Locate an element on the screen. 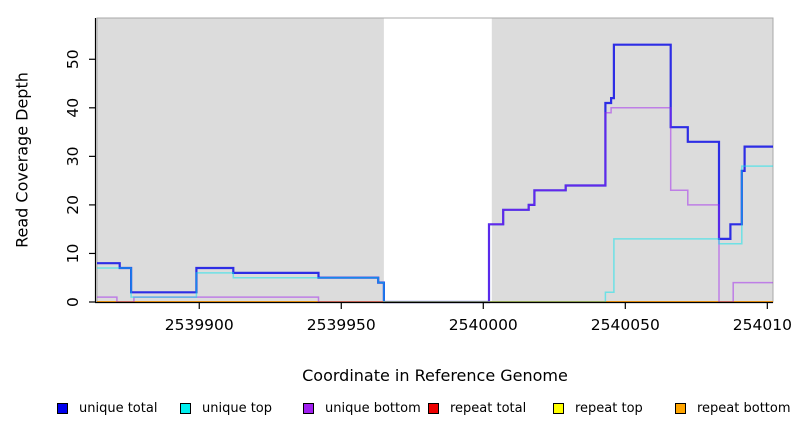 The height and width of the screenshot is (432, 792). legend-label: unique top is located at coordinates (237, 408).